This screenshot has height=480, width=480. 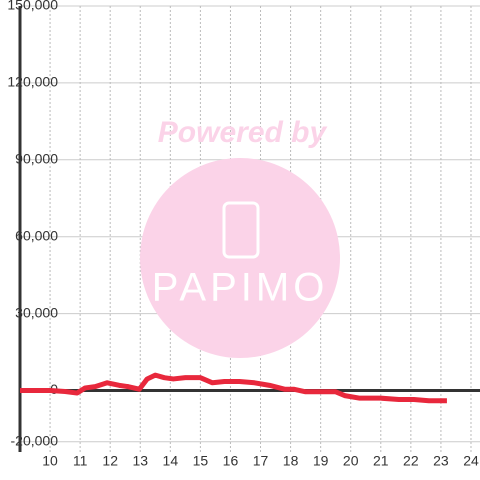 What do you see at coordinates (32, 82) in the screenshot?
I see `y-tick-label: 120,000` at bounding box center [32, 82].